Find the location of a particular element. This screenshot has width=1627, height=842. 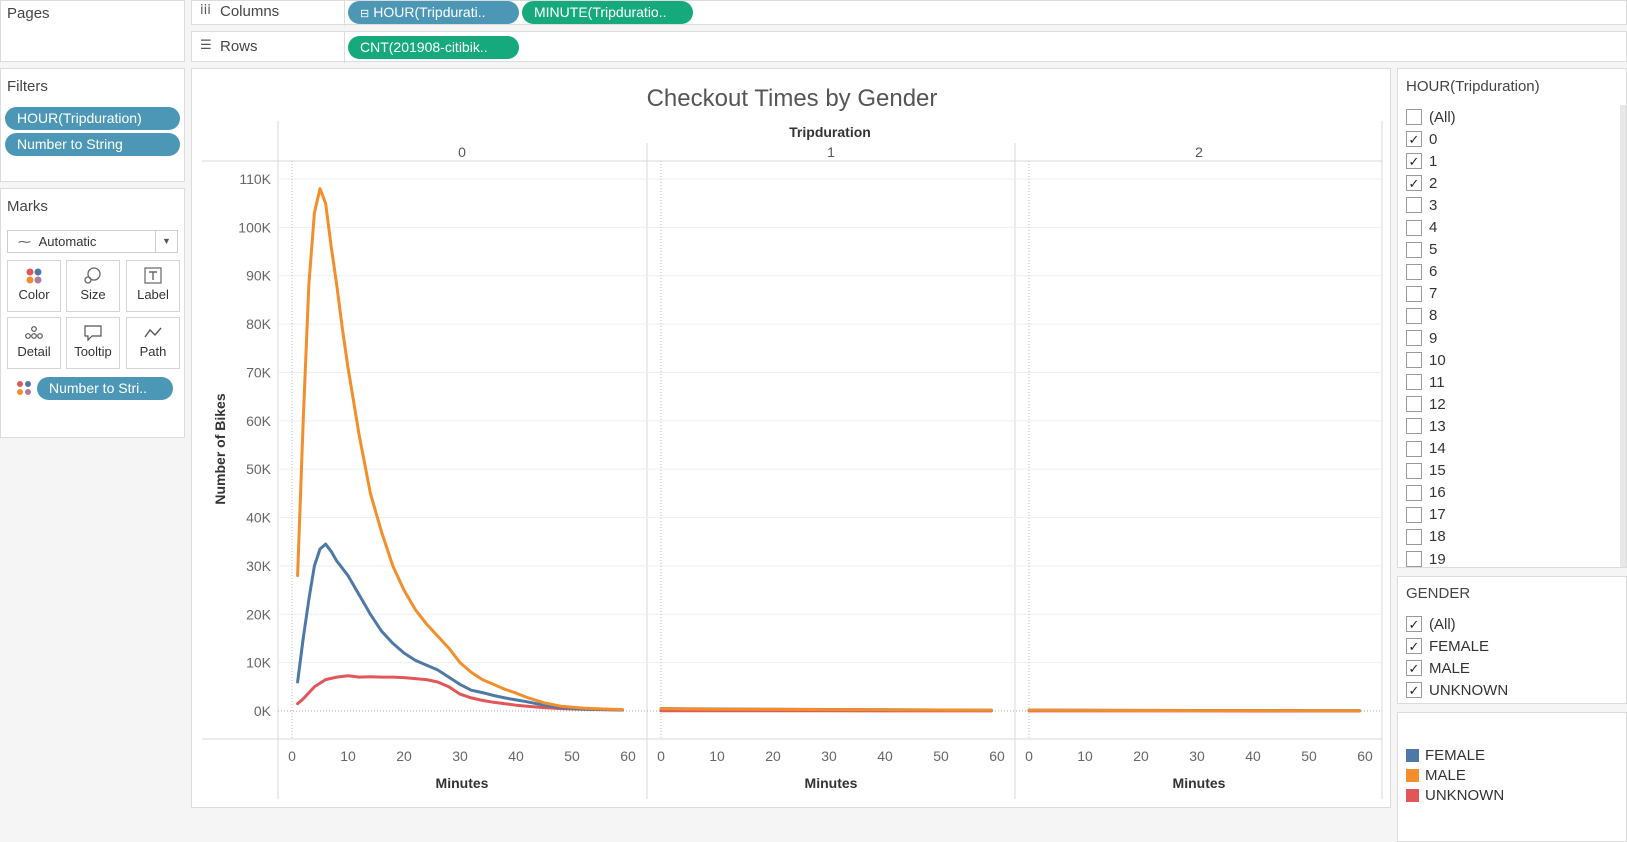

filter-pill-hour: HOUR(Tripduration) is located at coordinates (92, 118).